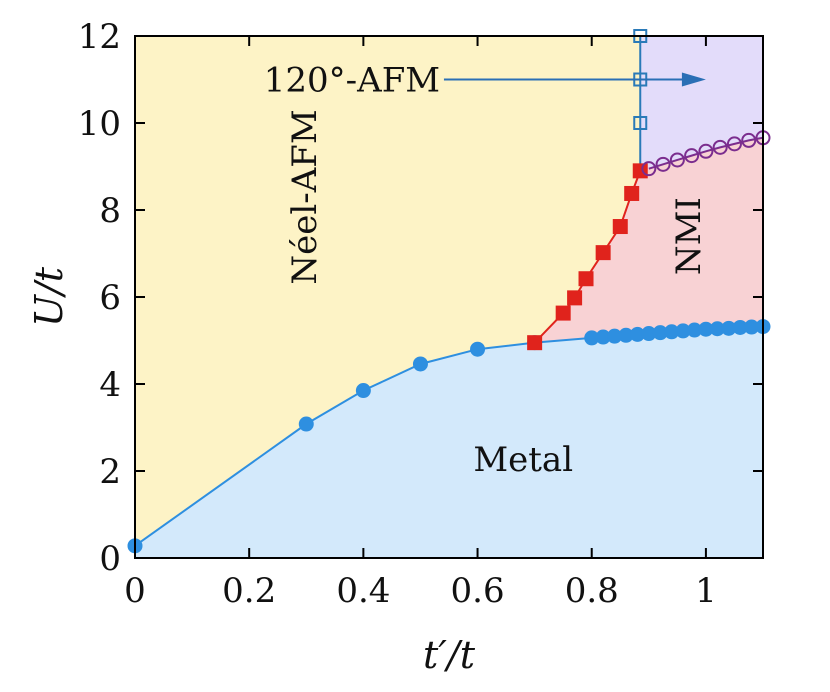 Image resolution: width=830 pixels, height=692 pixels. What do you see at coordinates (648, 240) in the screenshot?
I see `region-nmi` at bounding box center [648, 240].